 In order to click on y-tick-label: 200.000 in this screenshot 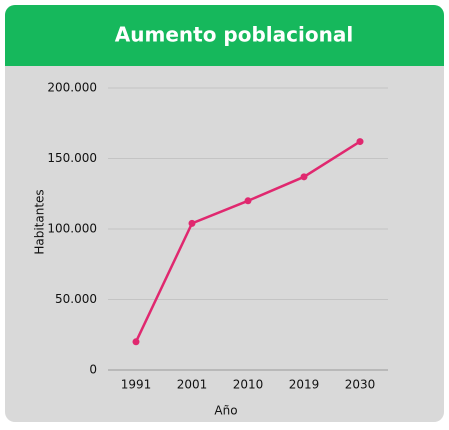, I will do `click(72, 88)`.